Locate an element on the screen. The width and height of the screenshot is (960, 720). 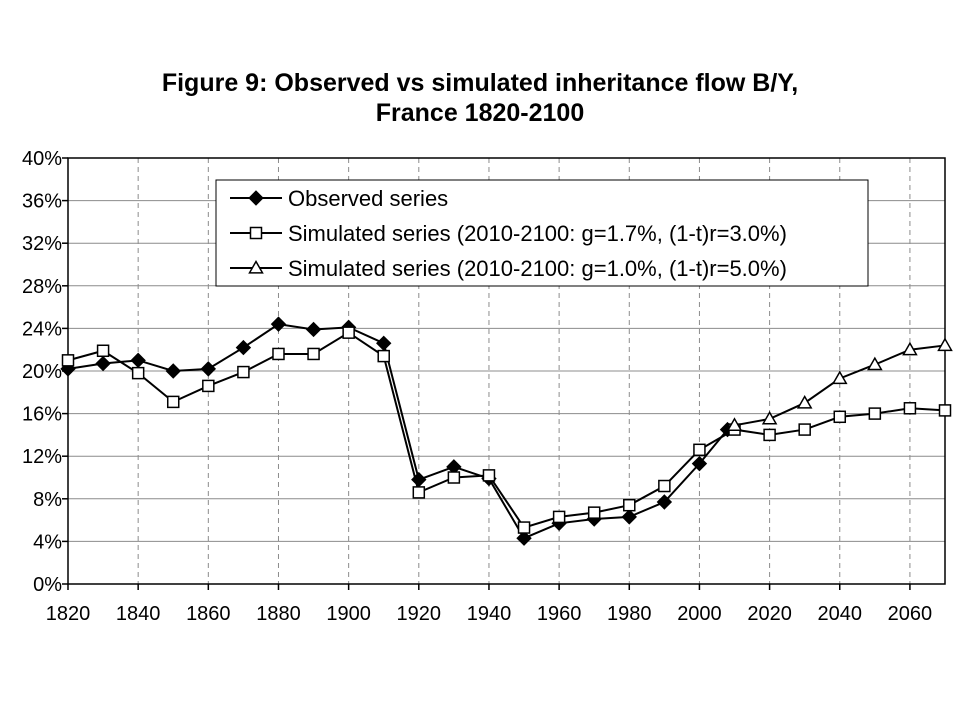
y-tick-label: 8% is located at coordinates (47, 500).